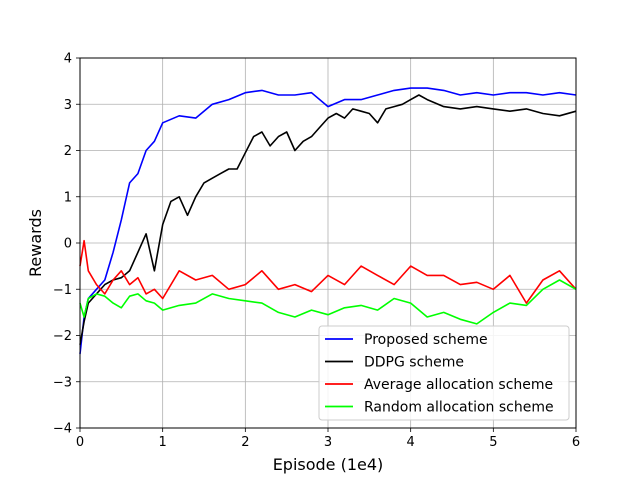  I want to click on y-tick-label: 1, so click(68, 197).